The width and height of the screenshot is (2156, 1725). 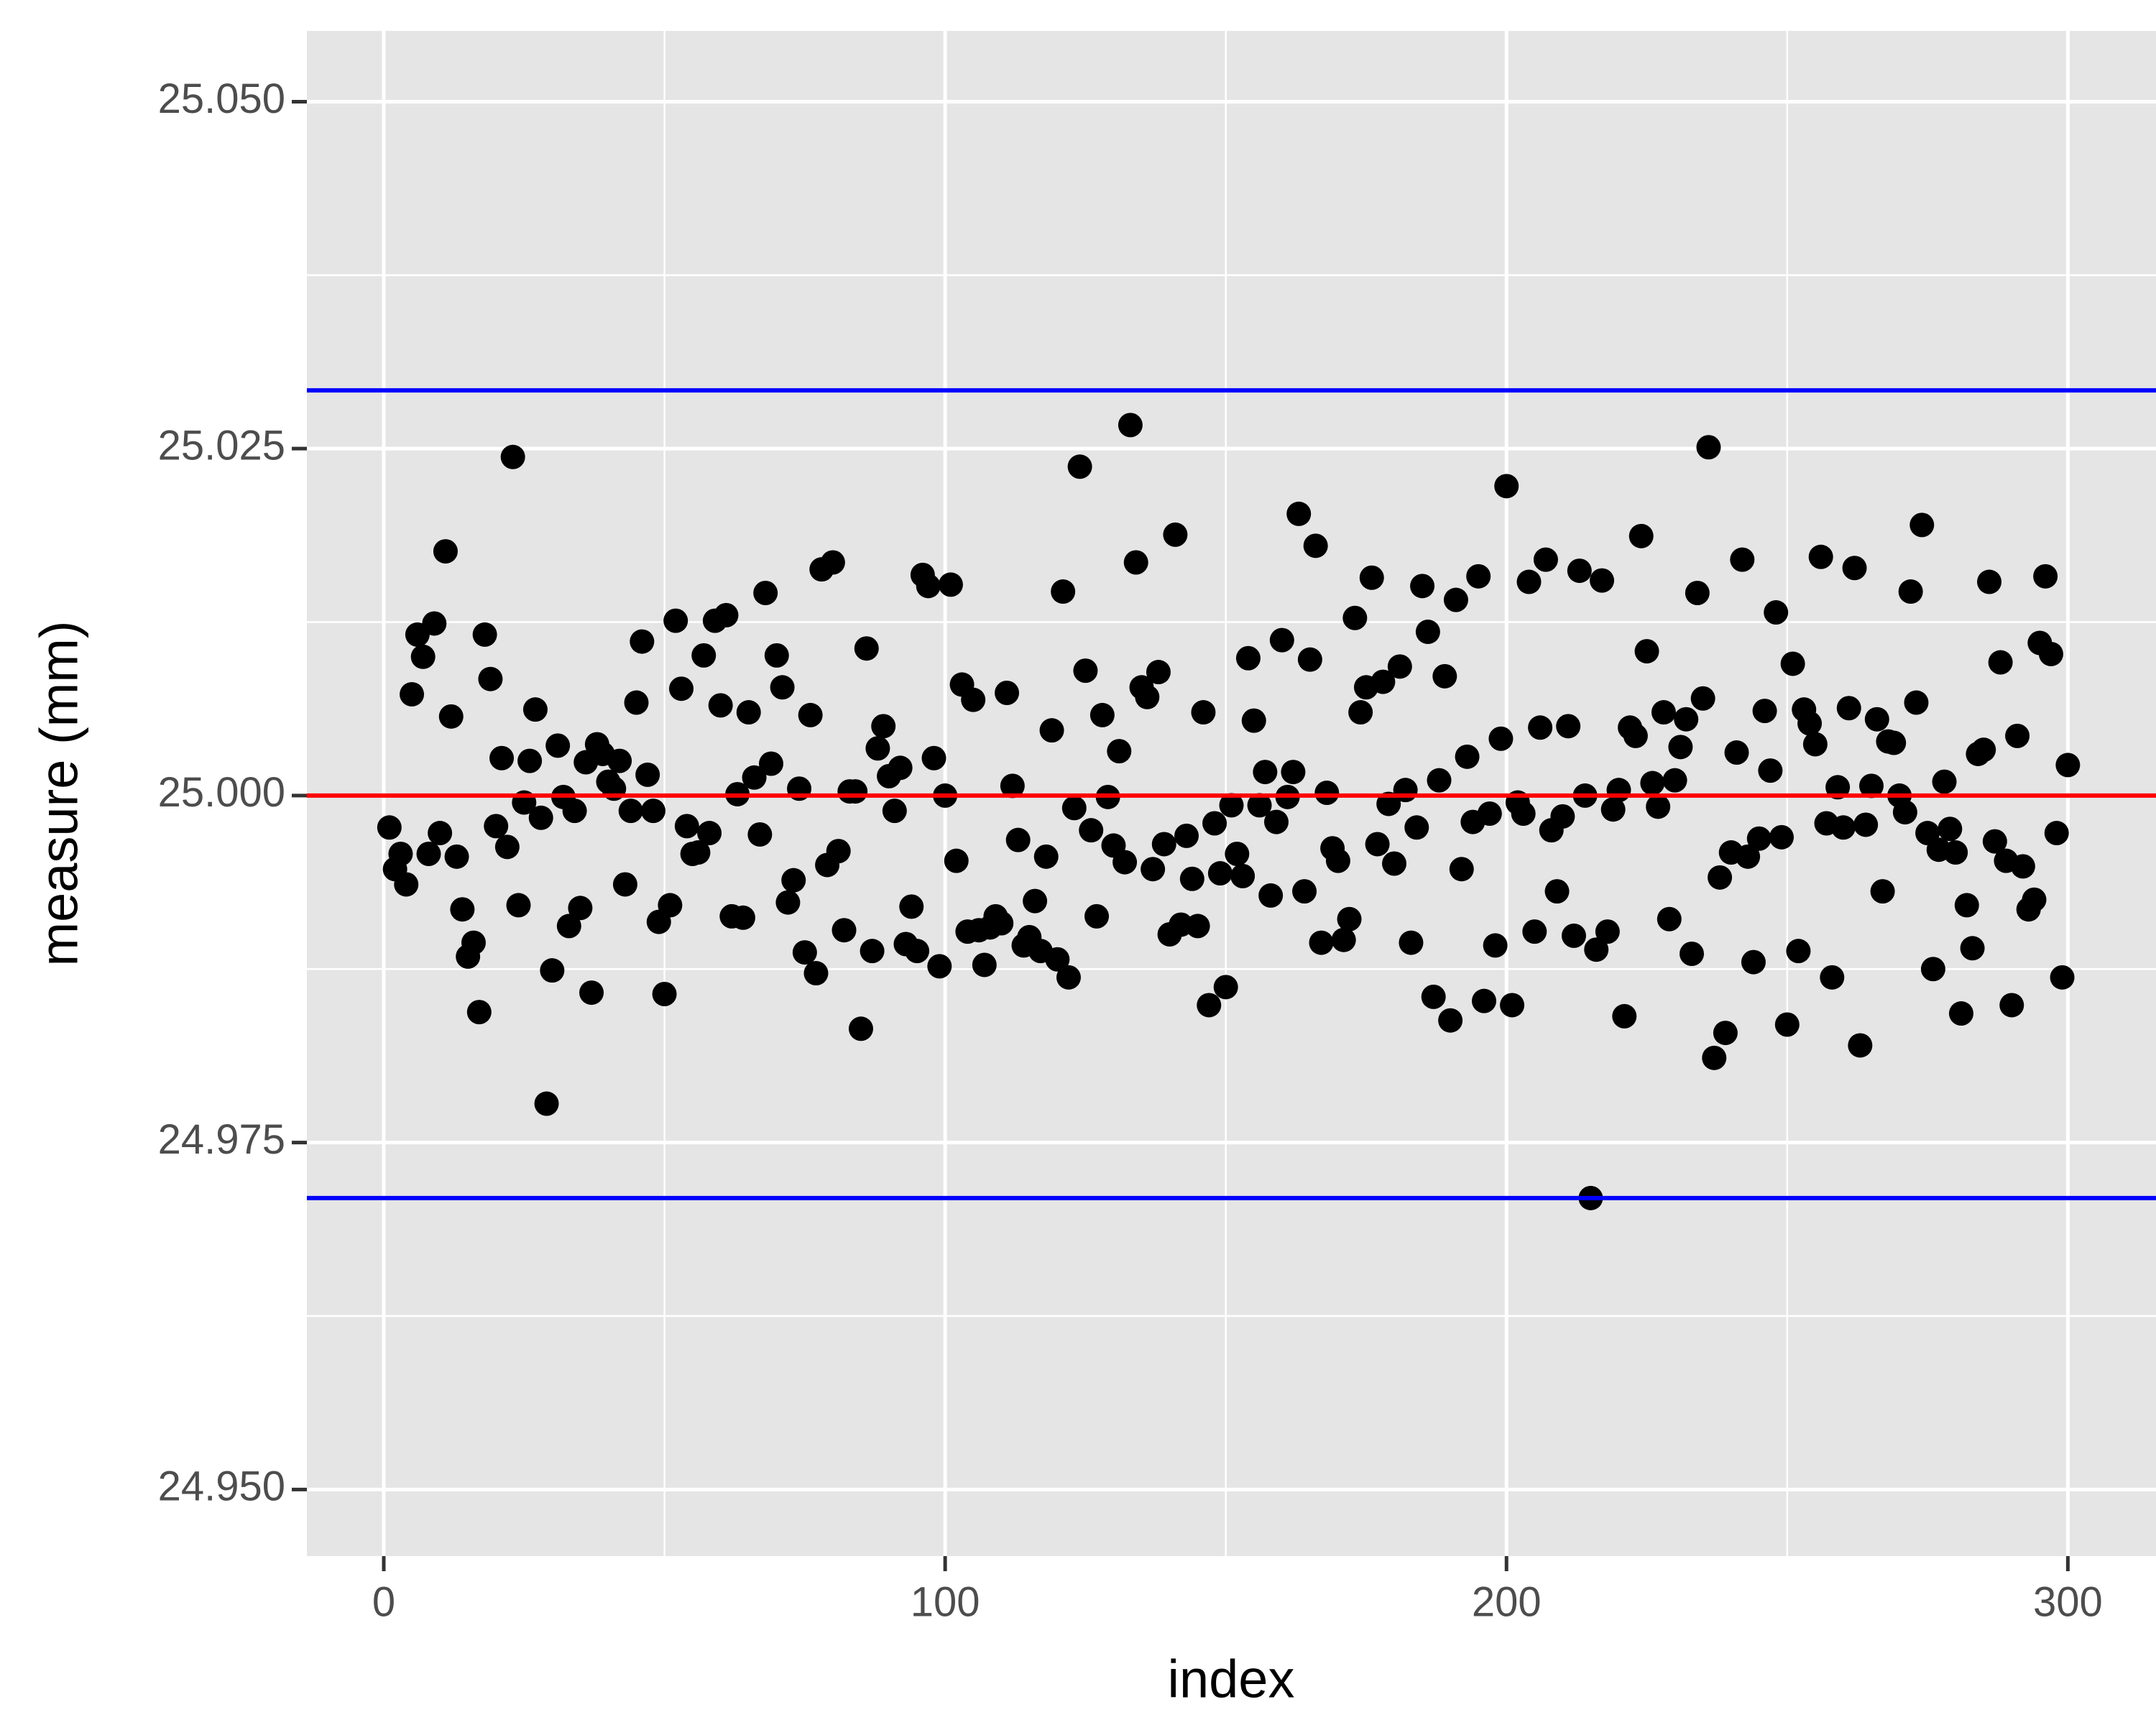 What do you see at coordinates (384, 1601) in the screenshot?
I see `x-tick-label: 0` at bounding box center [384, 1601].